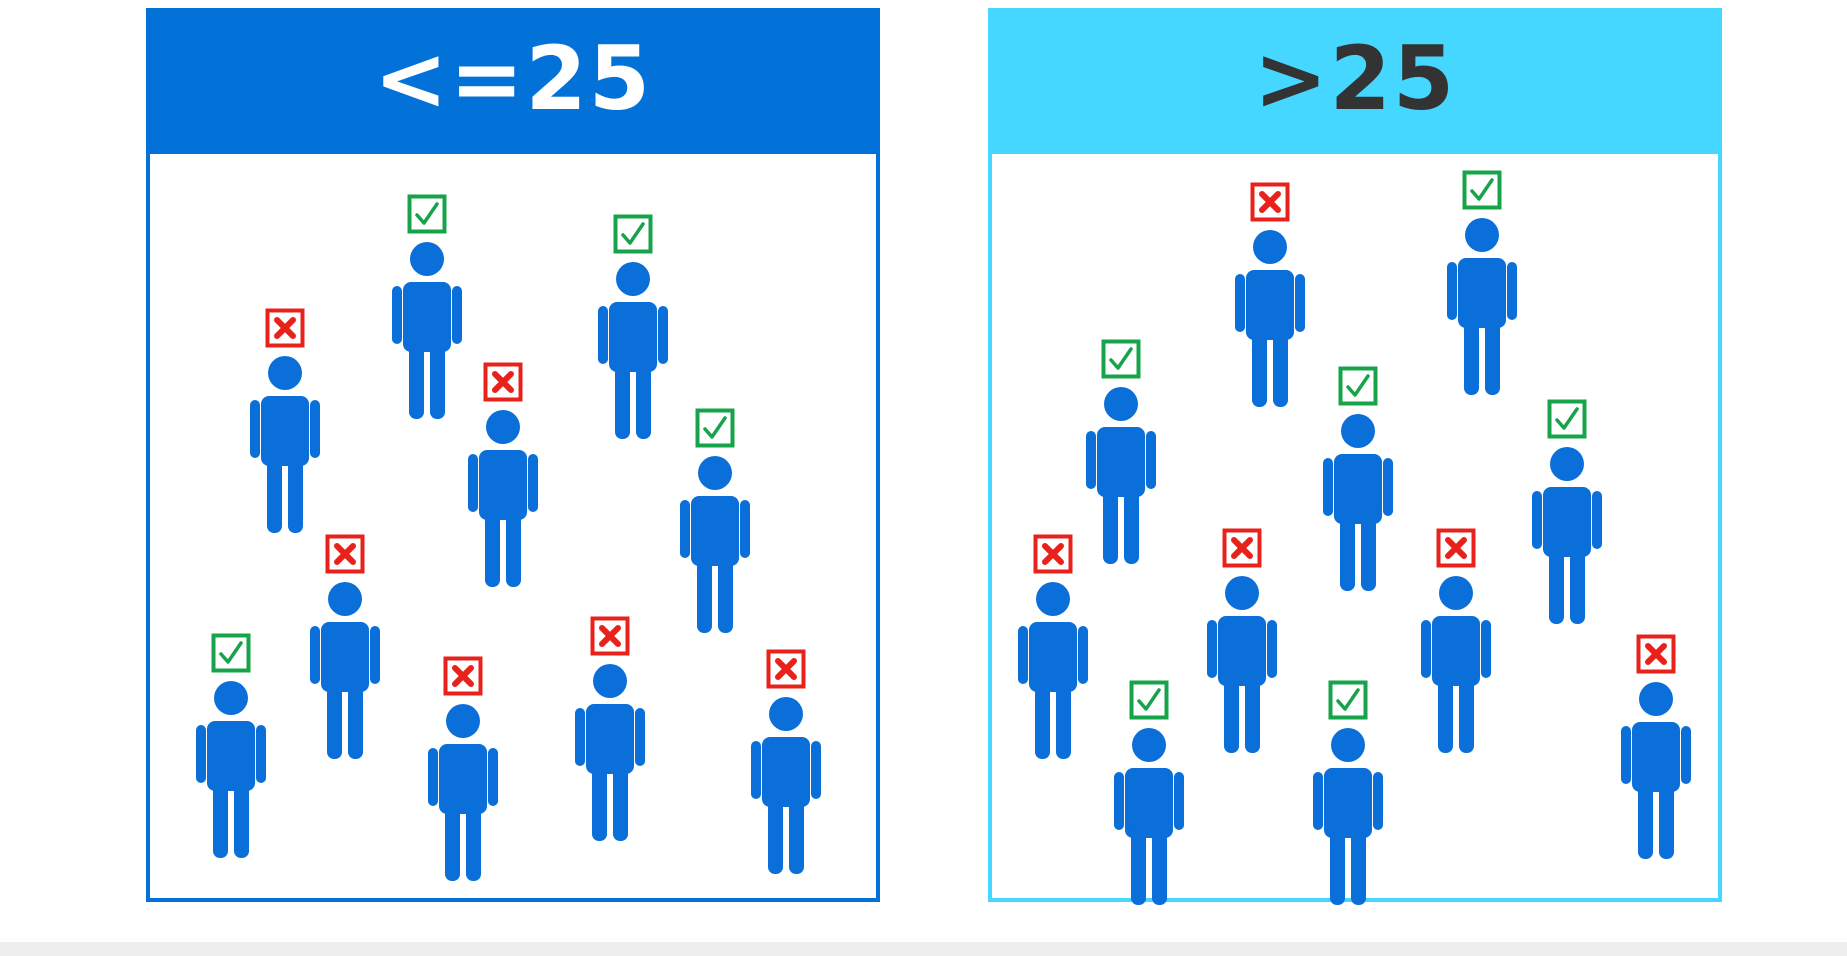 This screenshot has width=1847, height=956. I want to click on group-header-under-25: <=25, so click(513, 81).